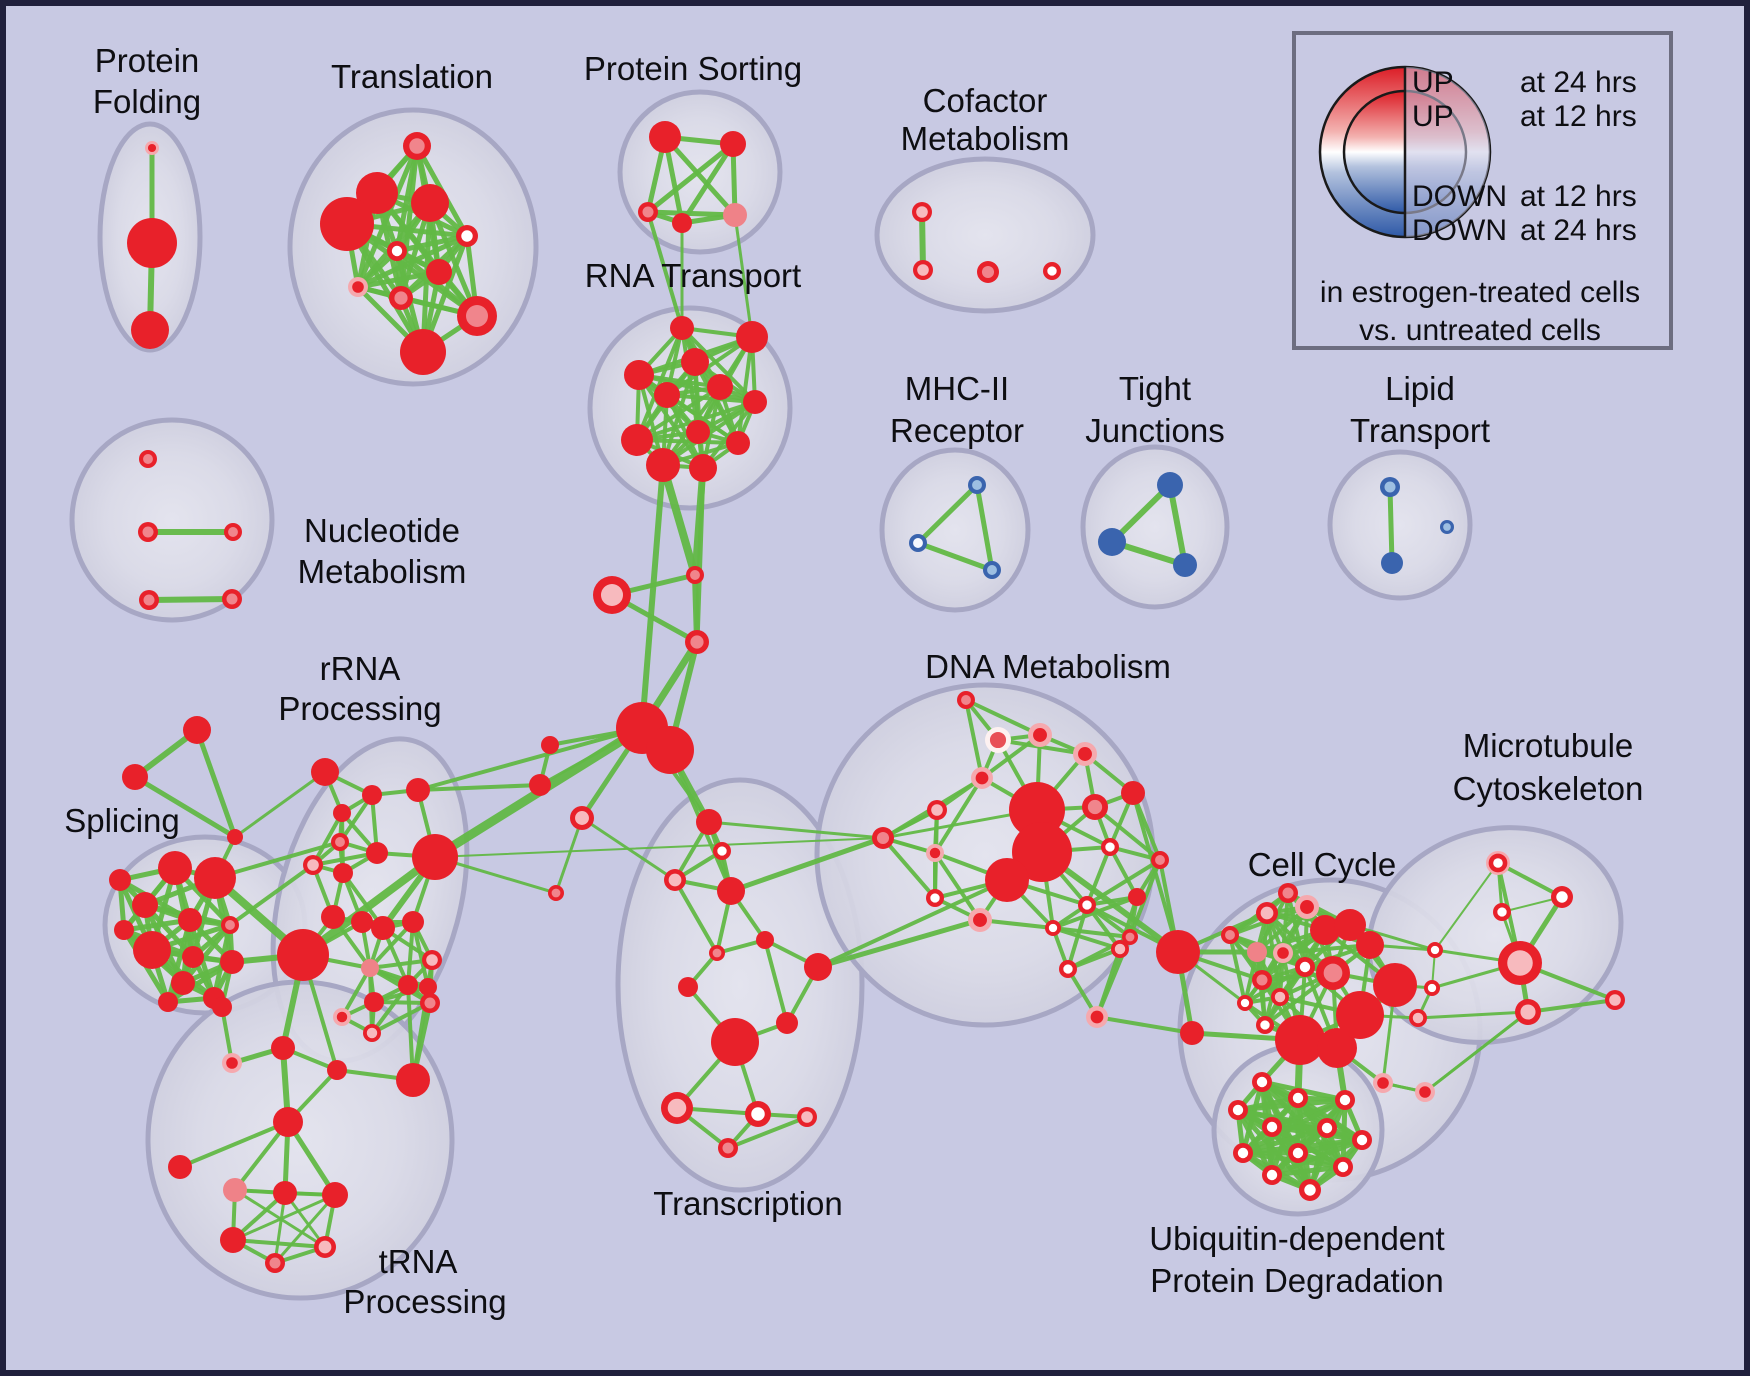  Describe the element at coordinates (1112, 542) in the screenshot. I see `network-node-blue` at that location.